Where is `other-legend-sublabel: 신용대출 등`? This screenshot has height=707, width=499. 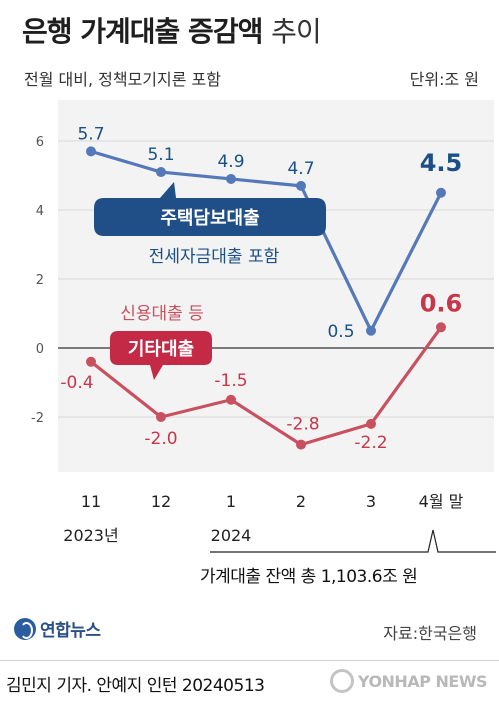 other-legend-sublabel: 신용대출 등 is located at coordinates (162, 314).